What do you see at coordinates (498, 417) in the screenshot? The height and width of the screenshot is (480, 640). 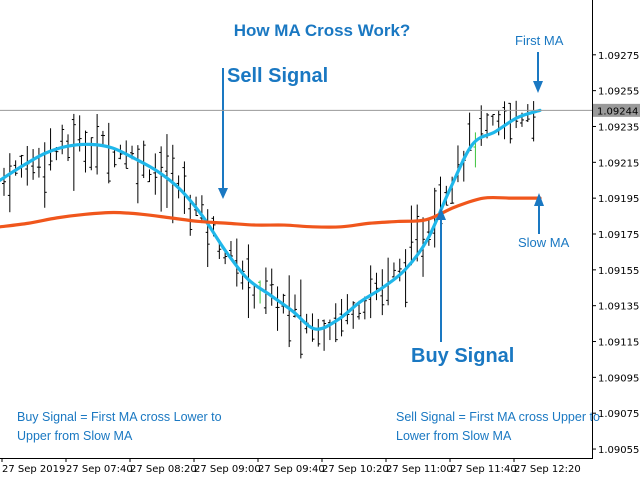 I see `sell-note-line-1: Sell Signal = First MA cross Upper to` at bounding box center [498, 417].